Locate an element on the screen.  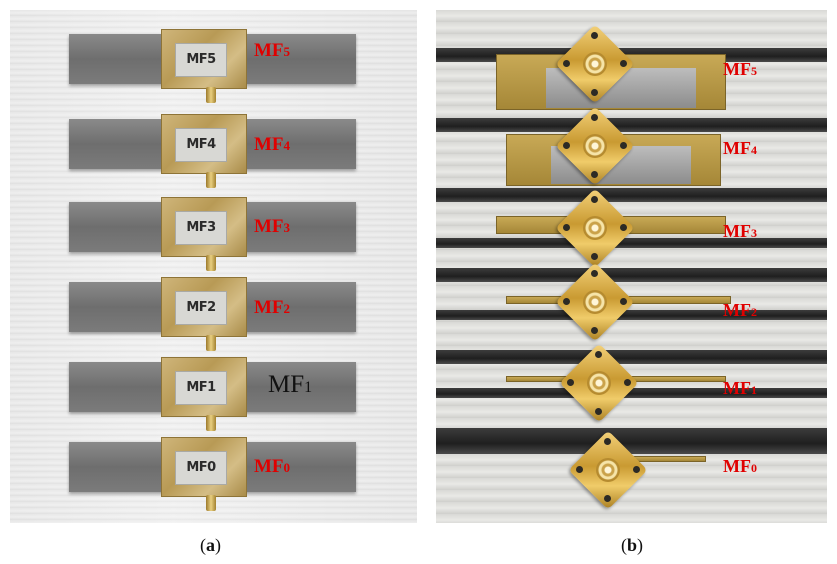
brass-patch: MF4 is located at coordinates (204, 144).